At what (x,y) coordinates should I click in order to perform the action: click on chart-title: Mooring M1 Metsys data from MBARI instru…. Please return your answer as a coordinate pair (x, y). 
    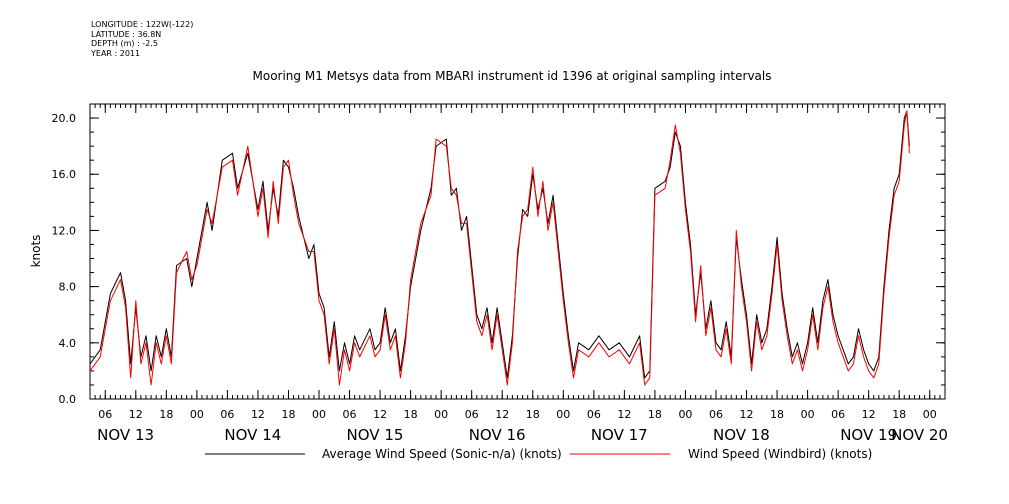
    Looking at the image, I should click on (512, 76).